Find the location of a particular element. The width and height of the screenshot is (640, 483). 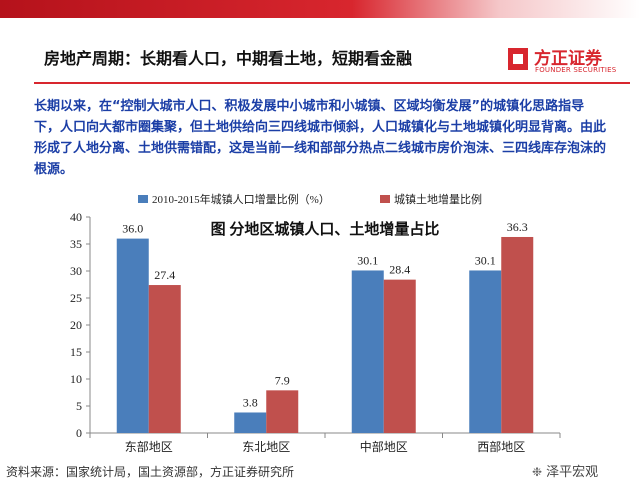

top-banner is located at coordinates (320, 9).